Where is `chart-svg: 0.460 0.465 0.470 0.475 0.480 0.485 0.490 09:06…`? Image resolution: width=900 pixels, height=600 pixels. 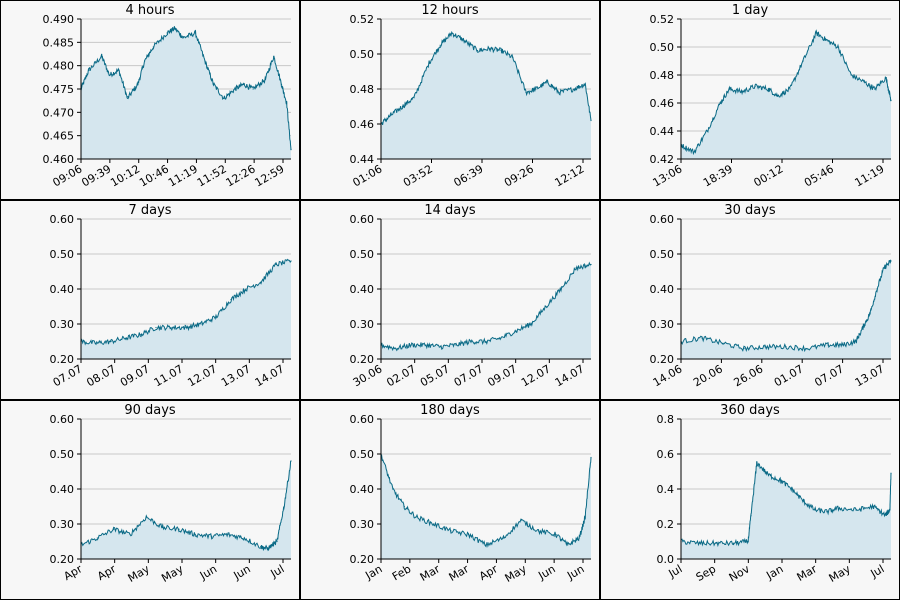 chart-svg: 0.460 0.465 0.470 0.475 0.480 0.485 0.490 09:06… is located at coordinates (167, 101).